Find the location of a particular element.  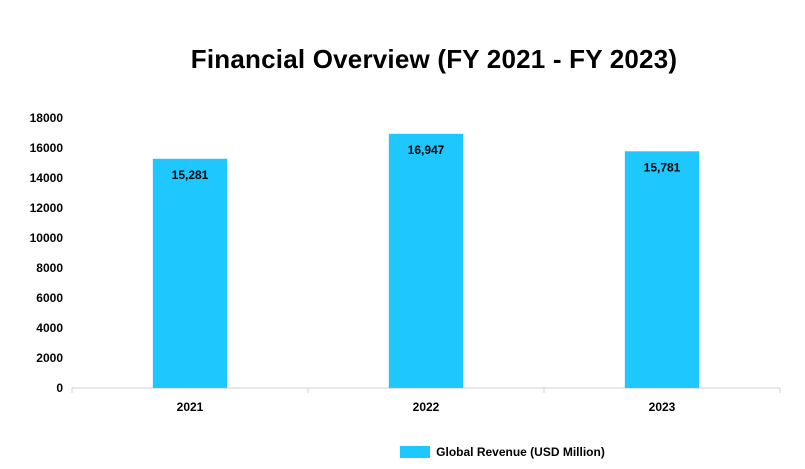

y-tick-label: 4000 is located at coordinates (49, 328).